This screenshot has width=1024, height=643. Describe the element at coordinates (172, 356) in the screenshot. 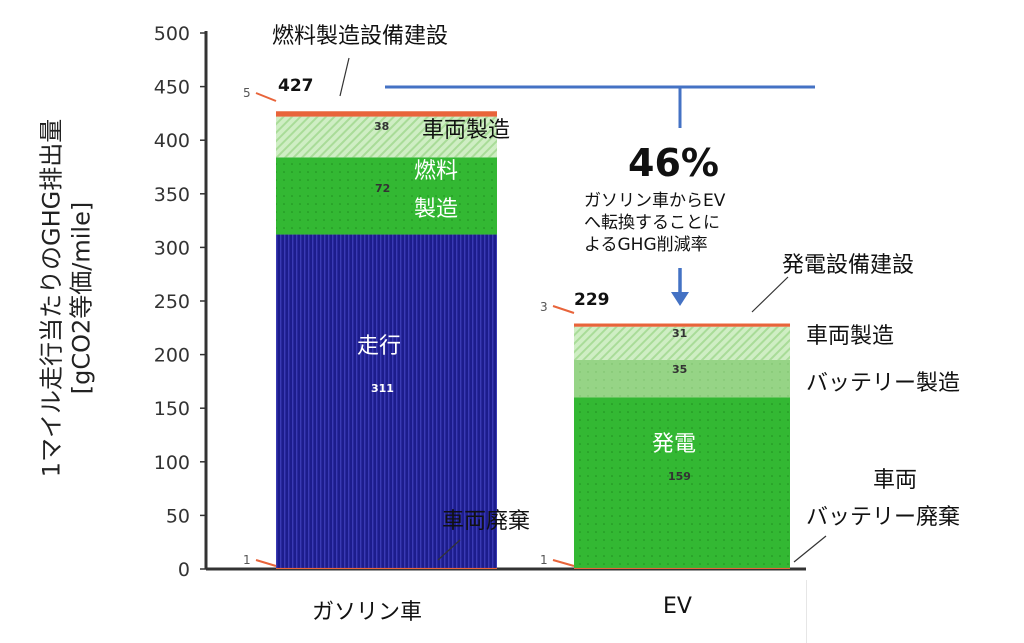

I see `y-tick-label: 200` at that location.